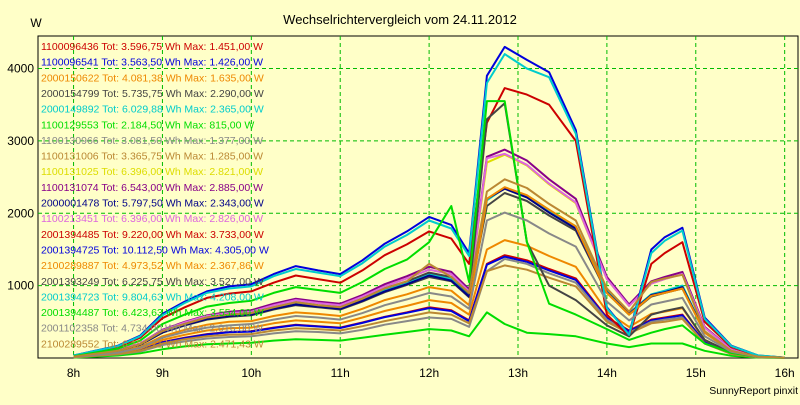 Image resolution: width=800 pixels, height=405 pixels. I want to click on y-axis-label: W, so click(36, 23).